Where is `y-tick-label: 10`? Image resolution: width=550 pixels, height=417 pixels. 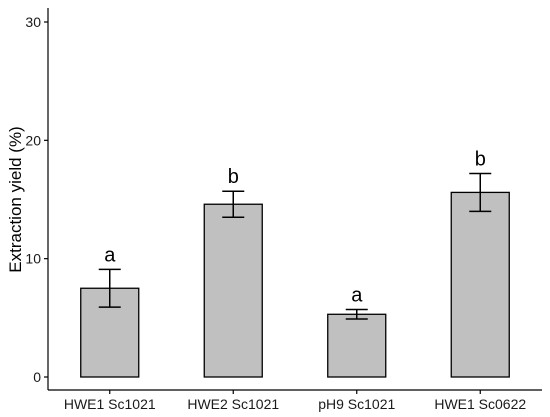 y-tick-label: 10 is located at coordinates (33, 259).